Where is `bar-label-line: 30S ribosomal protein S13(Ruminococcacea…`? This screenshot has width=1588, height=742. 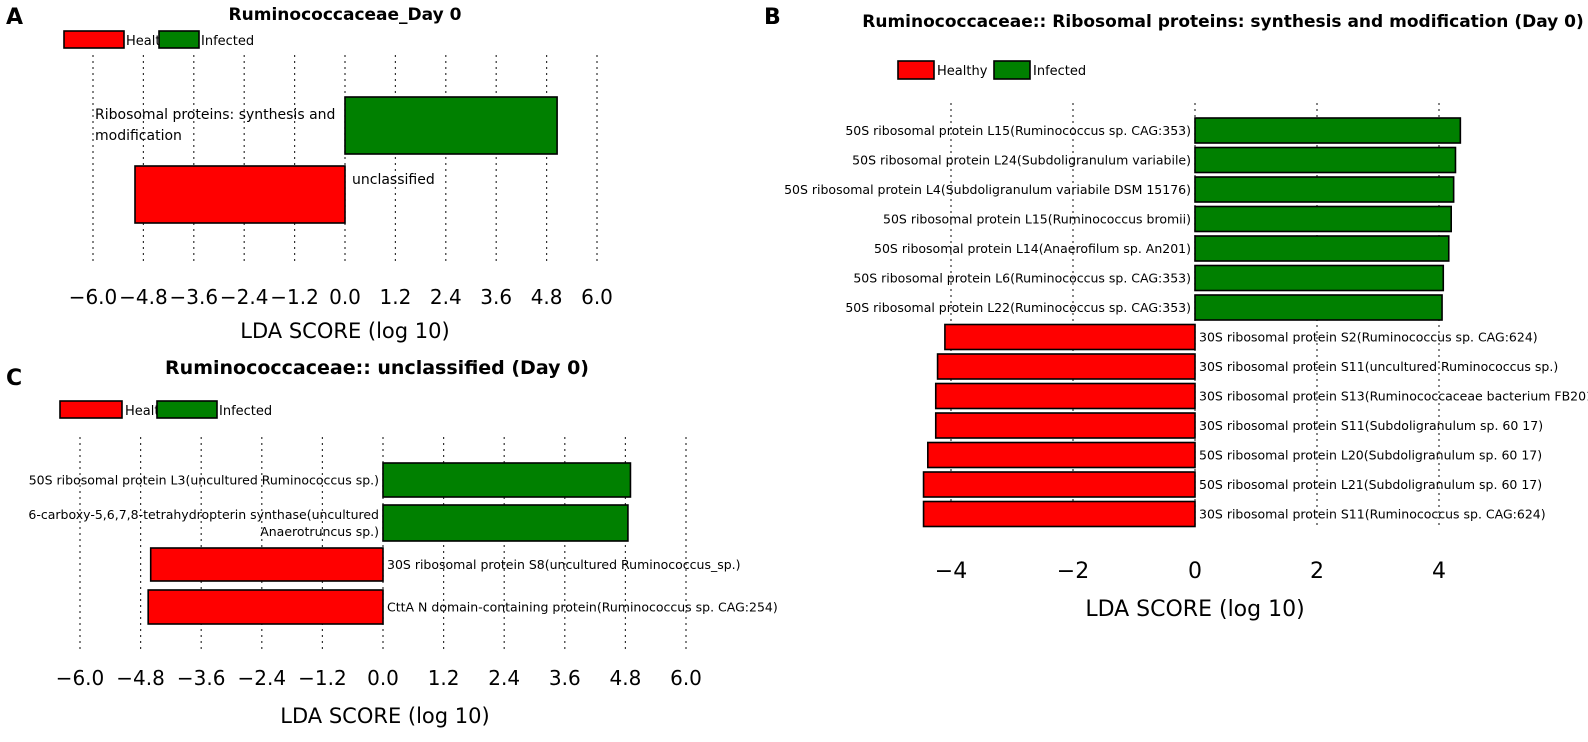 bar-label-line: 30S ribosomal protein S13(Ruminococcacea… is located at coordinates (1393, 396).